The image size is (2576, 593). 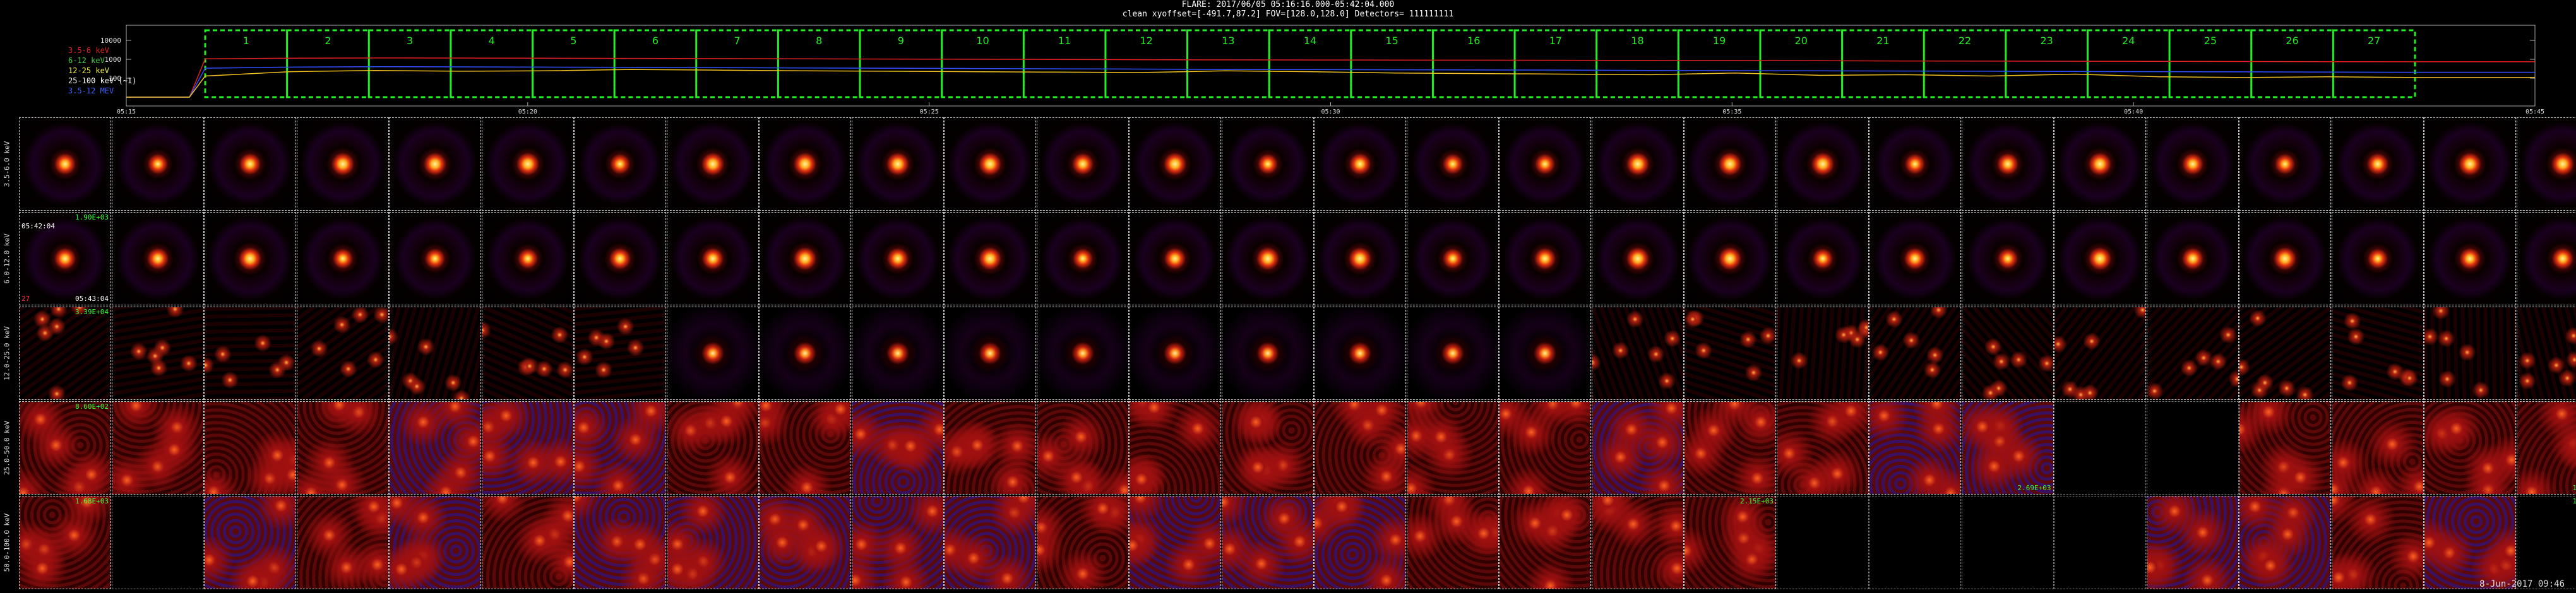 What do you see at coordinates (65, 354) in the screenshot?
I see `clean-image-cell: 3.39E+04` at bounding box center [65, 354].